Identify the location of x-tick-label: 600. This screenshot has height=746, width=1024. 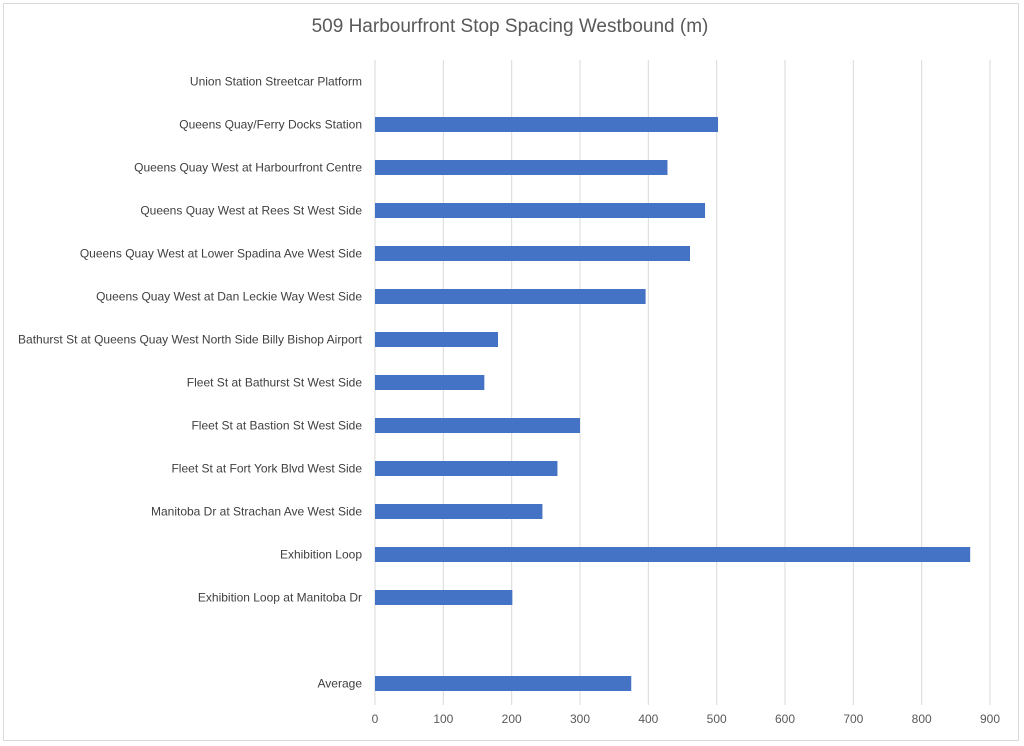
(785, 719).